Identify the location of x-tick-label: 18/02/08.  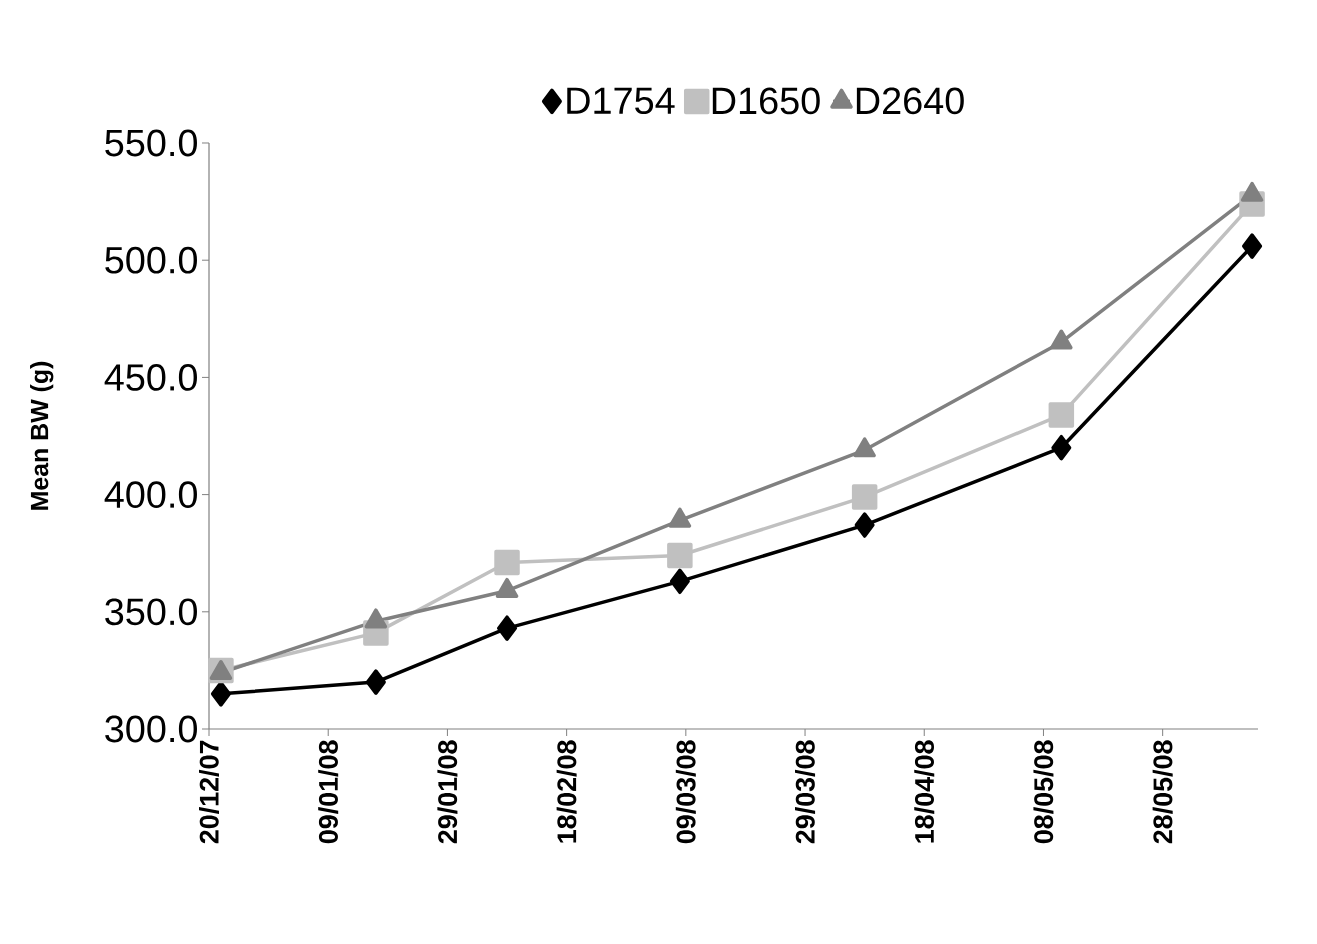
(566, 791).